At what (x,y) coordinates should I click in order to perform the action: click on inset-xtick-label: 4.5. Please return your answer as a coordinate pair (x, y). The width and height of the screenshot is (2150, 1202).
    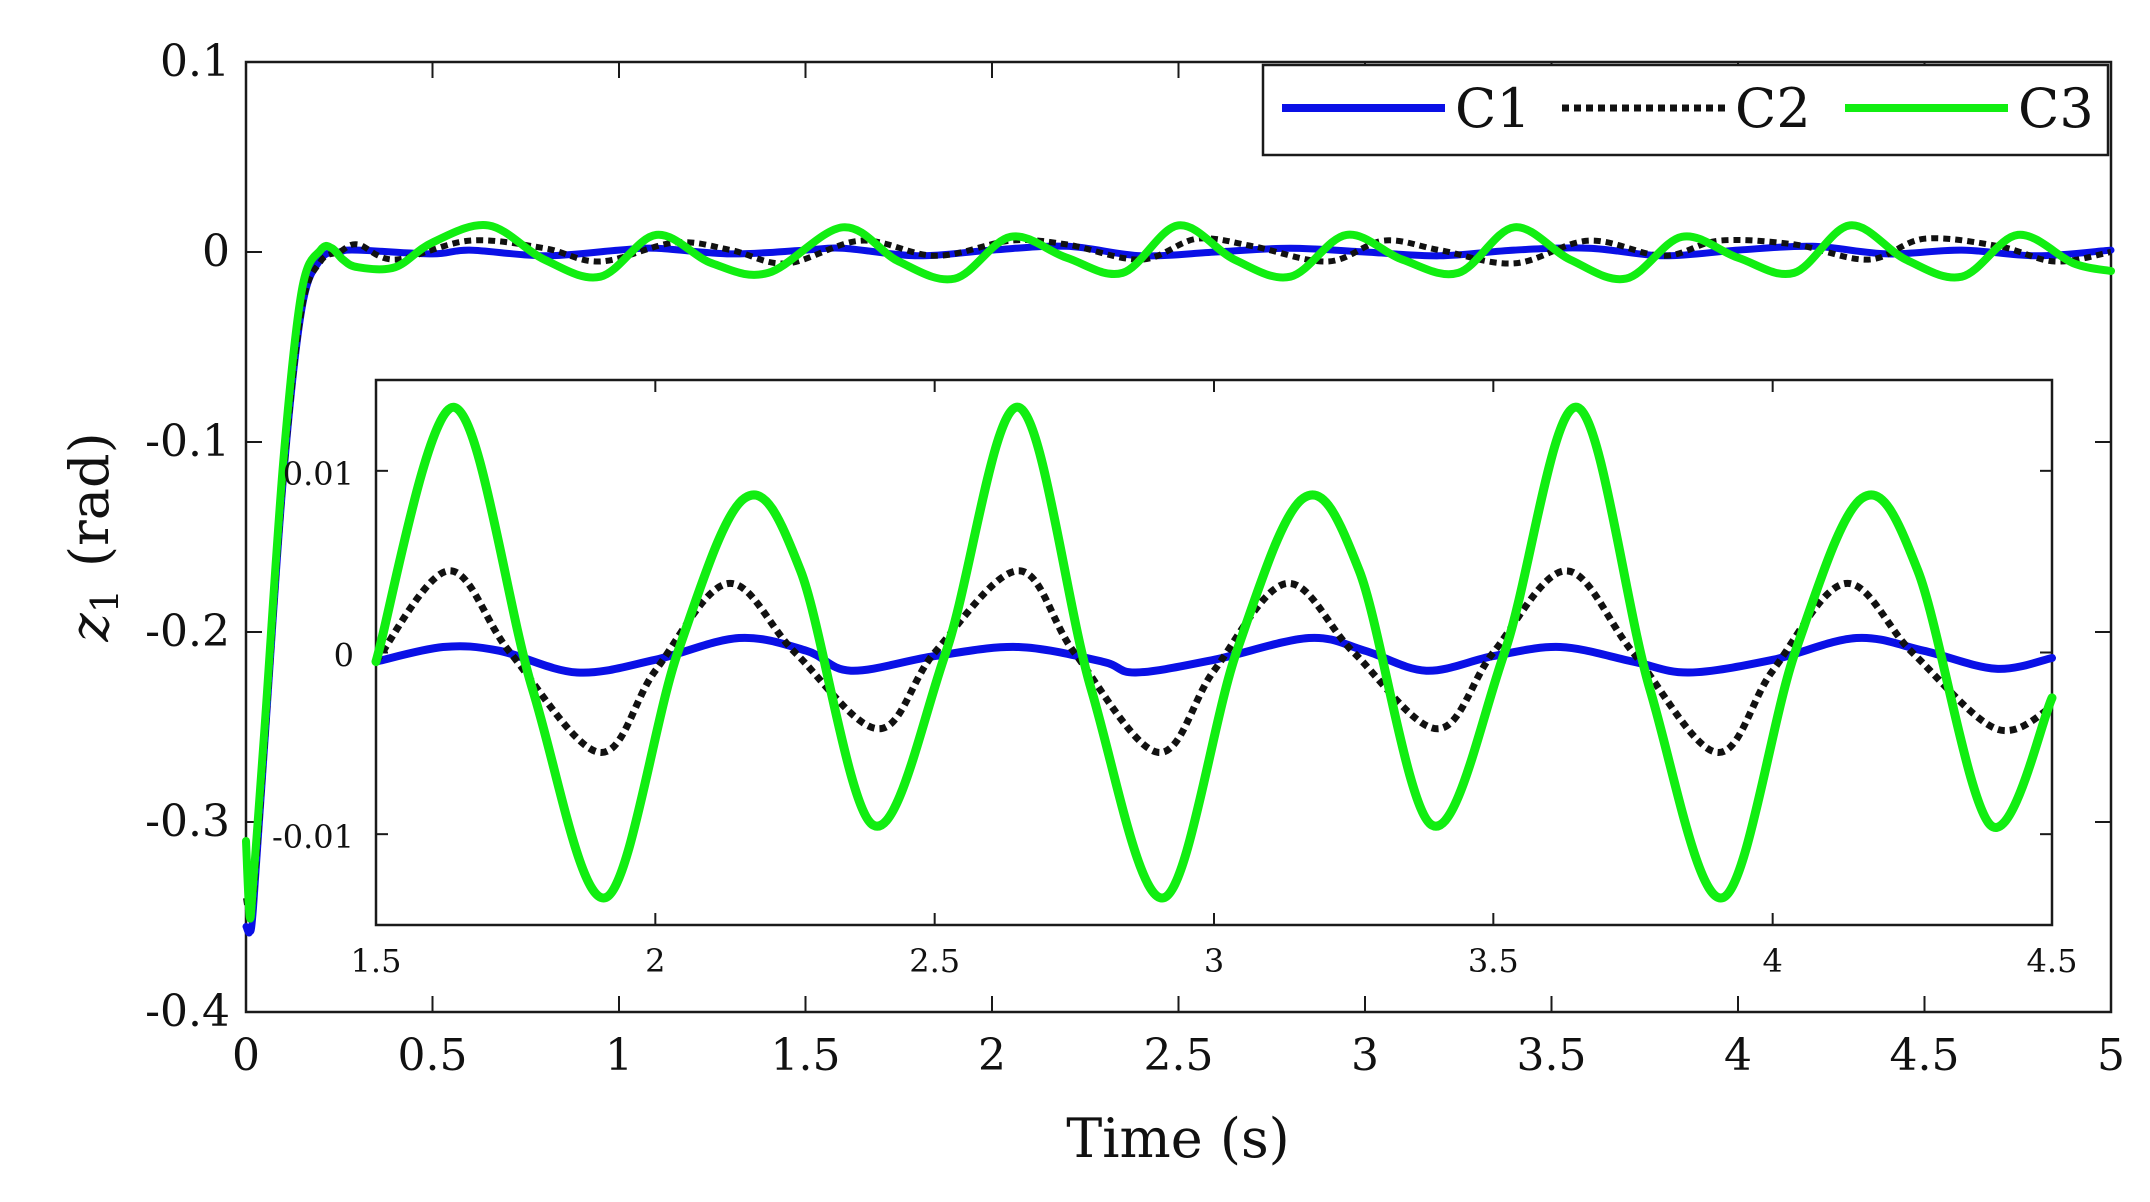
    Looking at the image, I should click on (2052, 961).